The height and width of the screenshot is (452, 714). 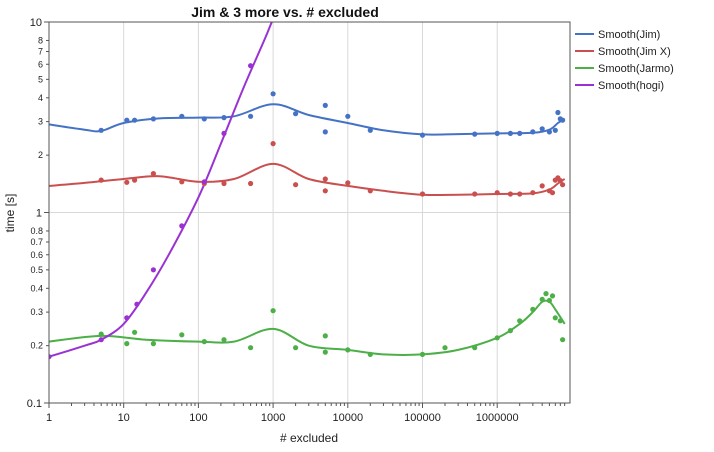 What do you see at coordinates (124, 418) in the screenshot?
I see `x-tick-label: 10` at bounding box center [124, 418].